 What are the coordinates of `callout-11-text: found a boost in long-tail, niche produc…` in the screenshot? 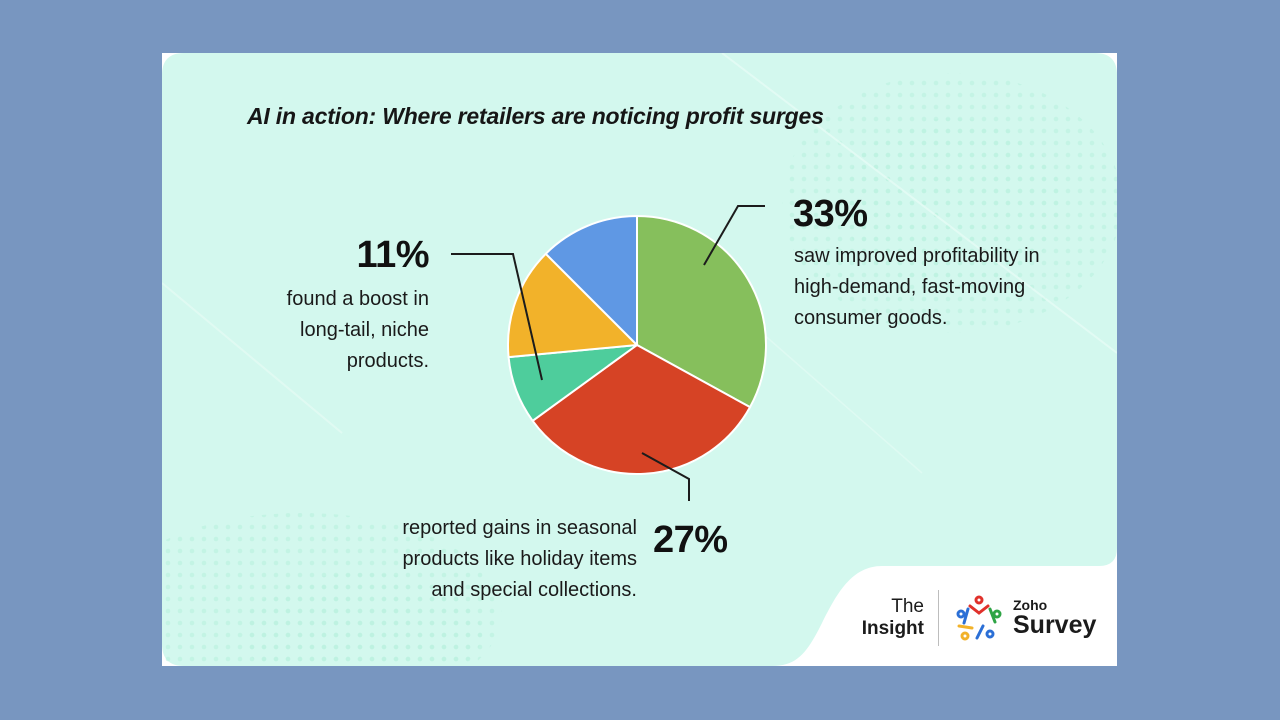 It's located at (357, 330).